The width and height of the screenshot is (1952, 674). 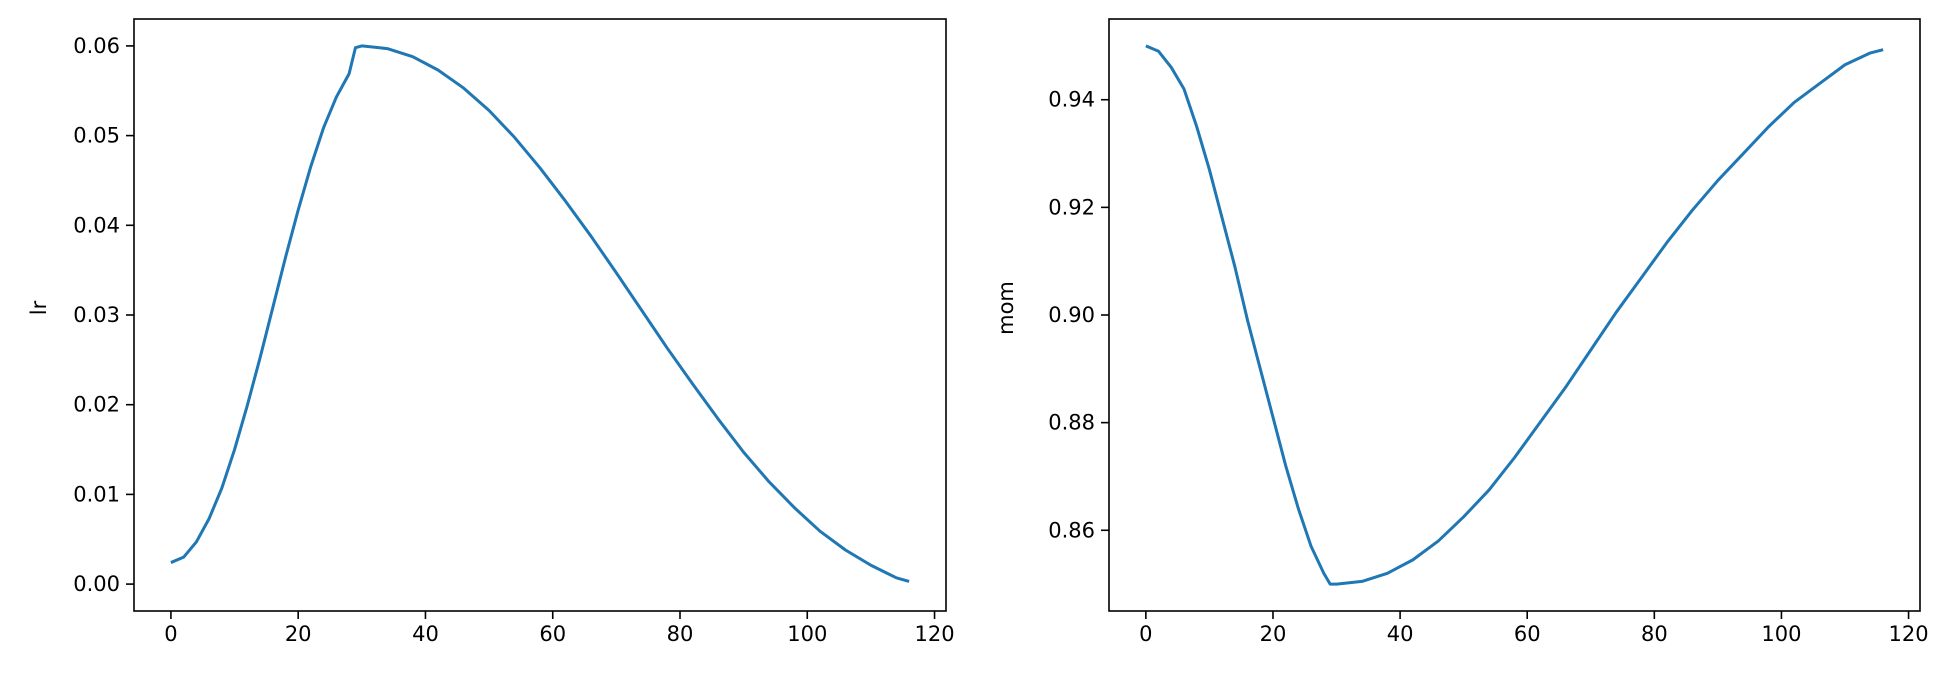 I want to click on lr-x-tick-label: 20, so click(x=298, y=634).